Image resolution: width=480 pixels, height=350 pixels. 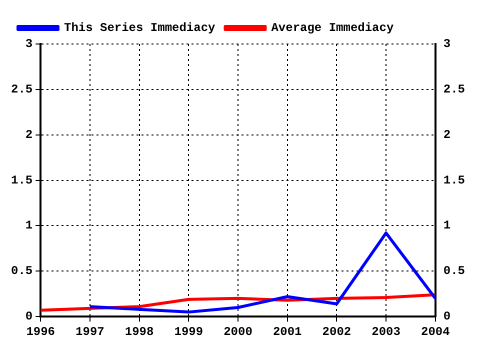 What do you see at coordinates (447, 317) in the screenshot?
I see `y2-tick-label: 0` at bounding box center [447, 317].